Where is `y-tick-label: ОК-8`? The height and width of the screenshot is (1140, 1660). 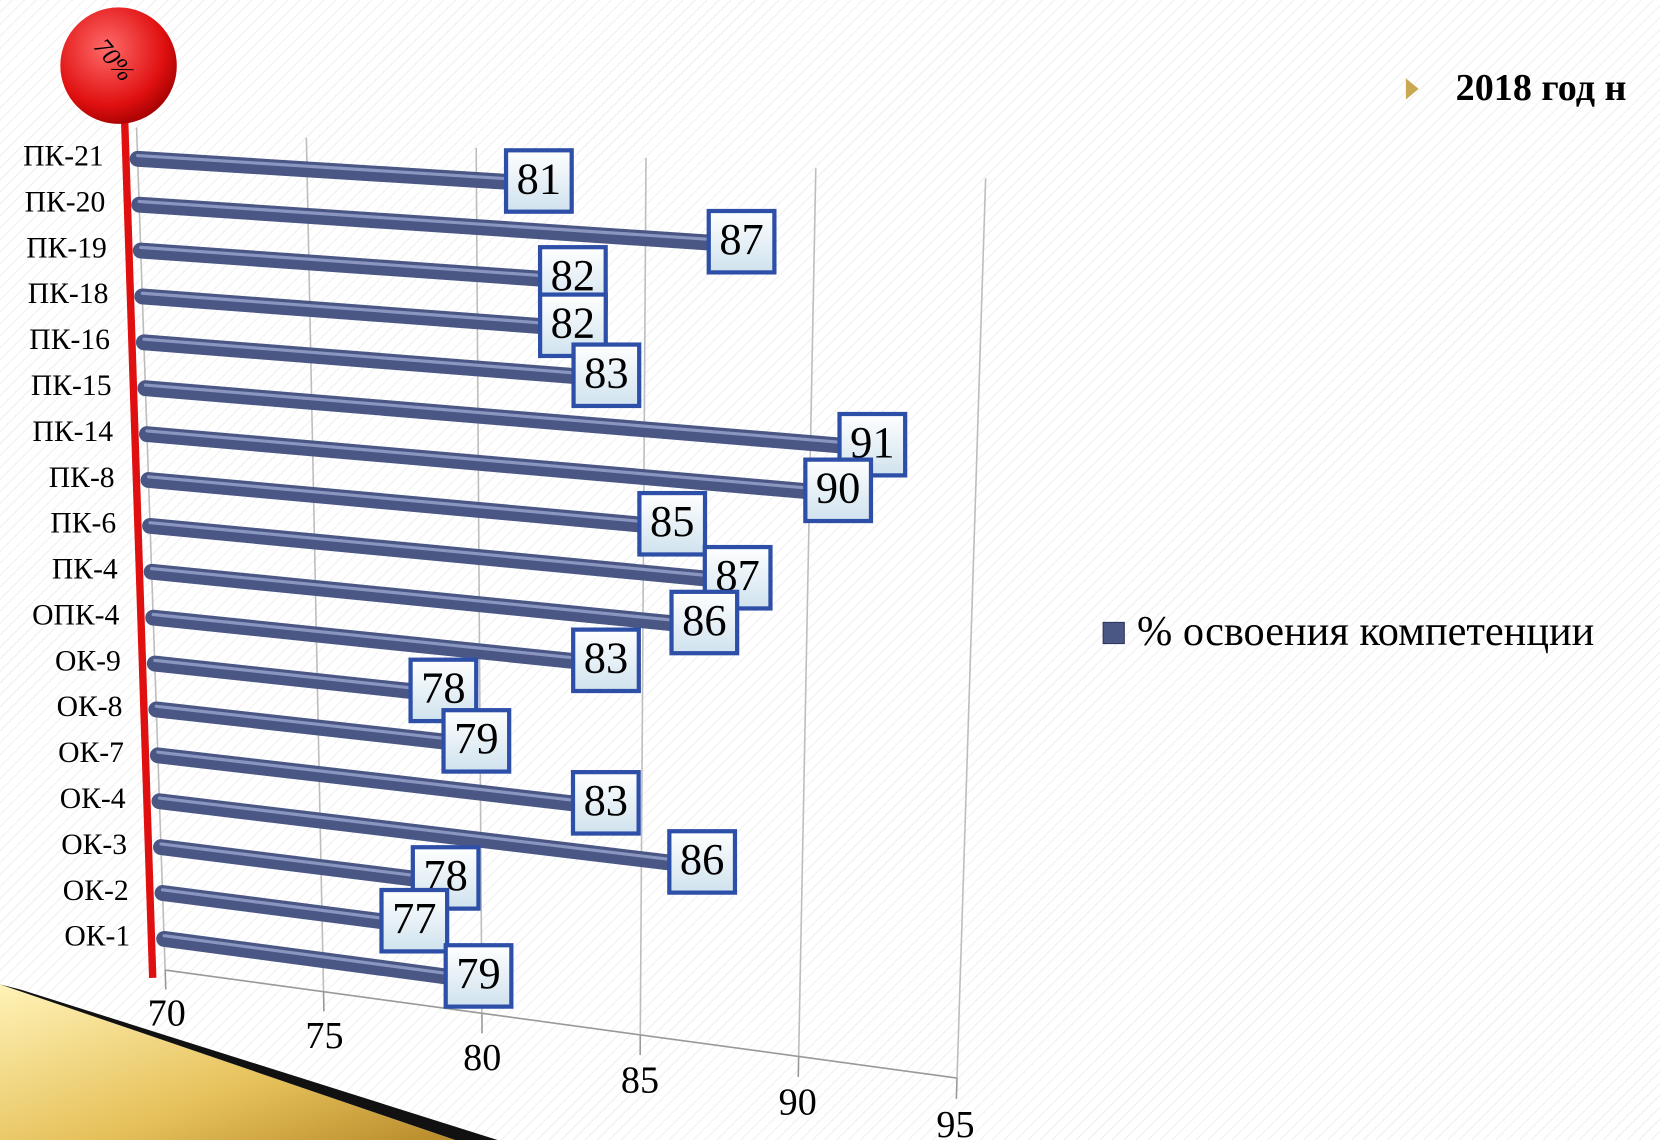 y-tick-label: ОК-8 is located at coordinates (90, 707).